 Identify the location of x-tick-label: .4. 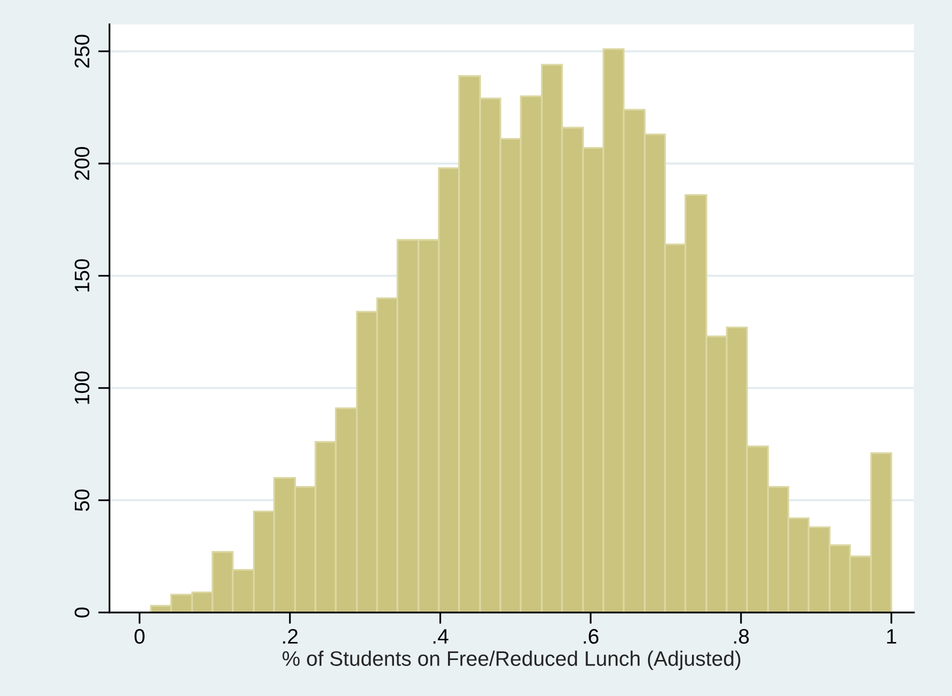
(440, 636).